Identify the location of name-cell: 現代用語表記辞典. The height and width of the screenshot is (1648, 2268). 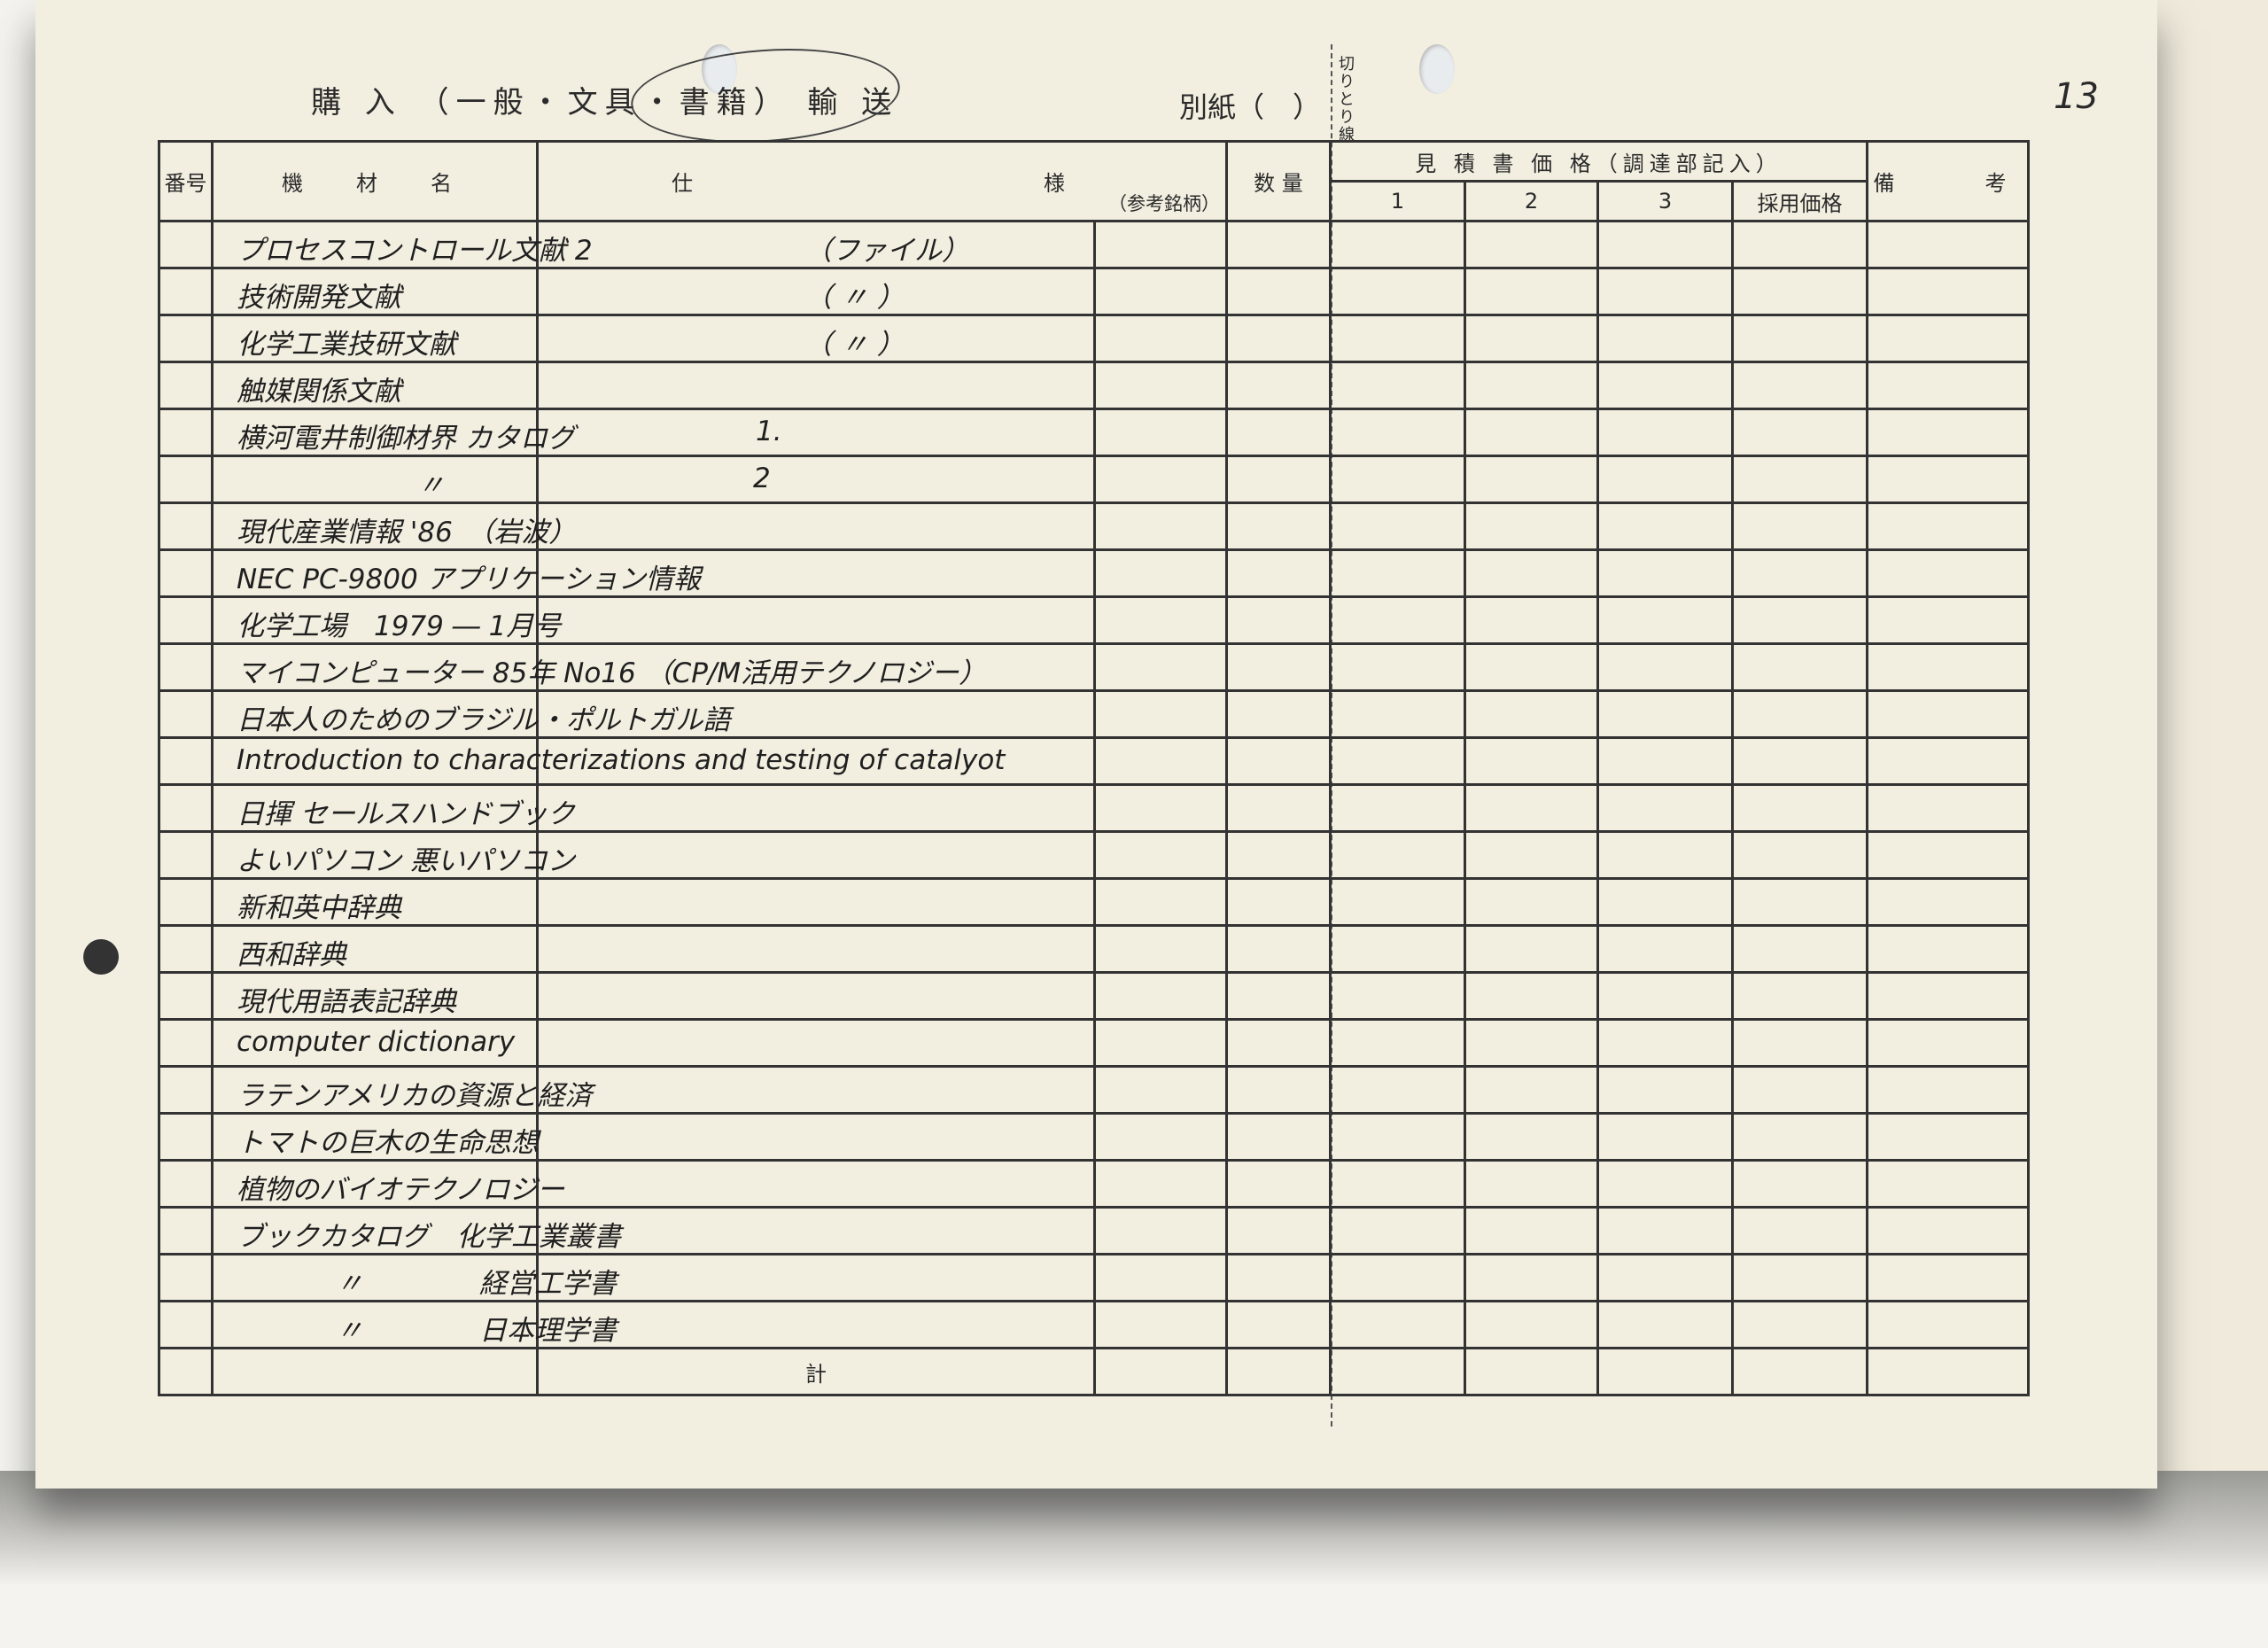
(375, 996).